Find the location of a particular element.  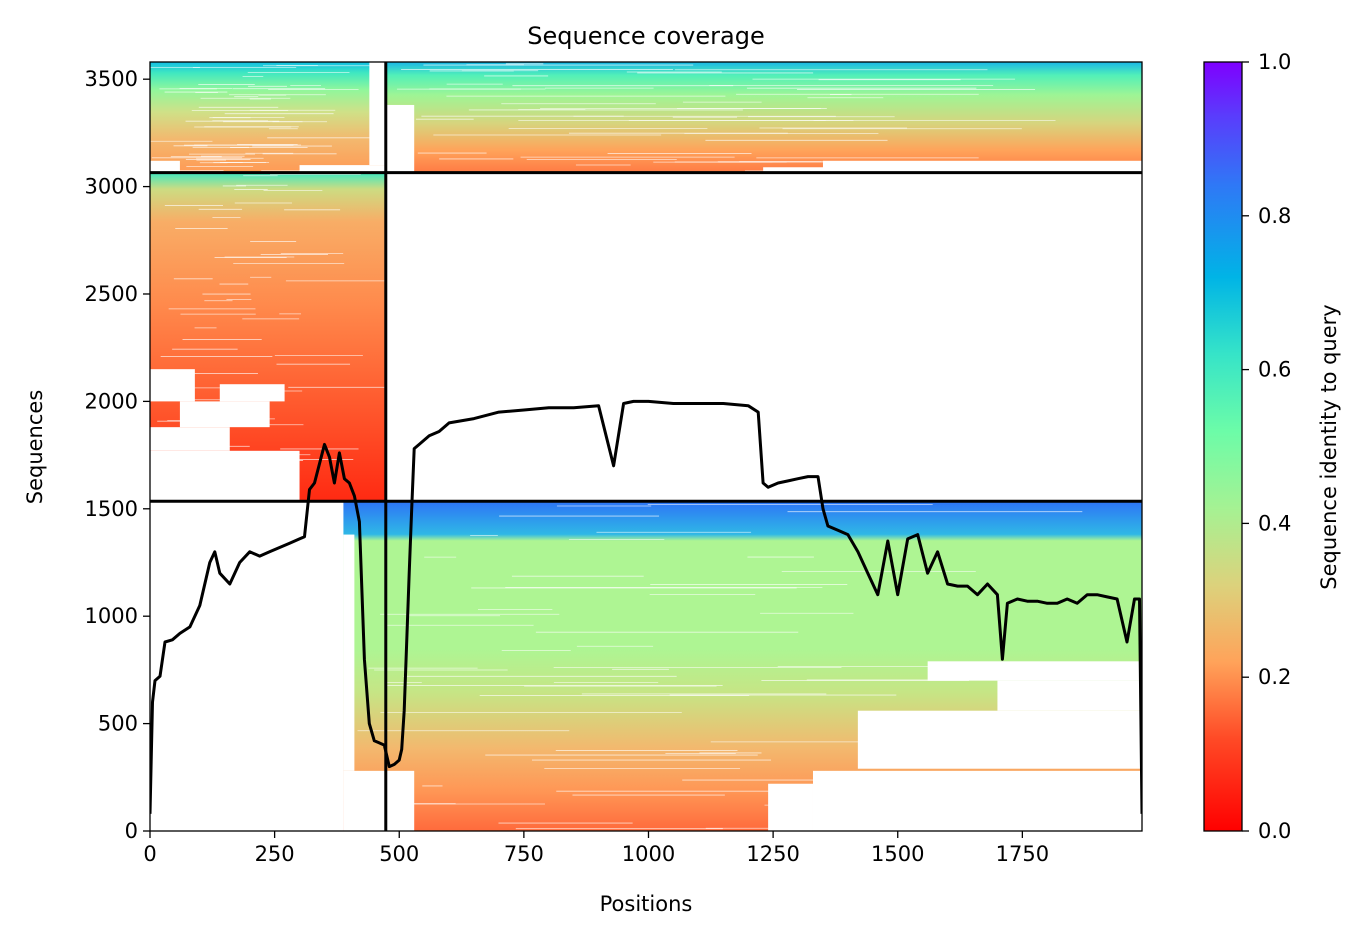

y-tick-label: 1000 is located at coordinates (111, 616).